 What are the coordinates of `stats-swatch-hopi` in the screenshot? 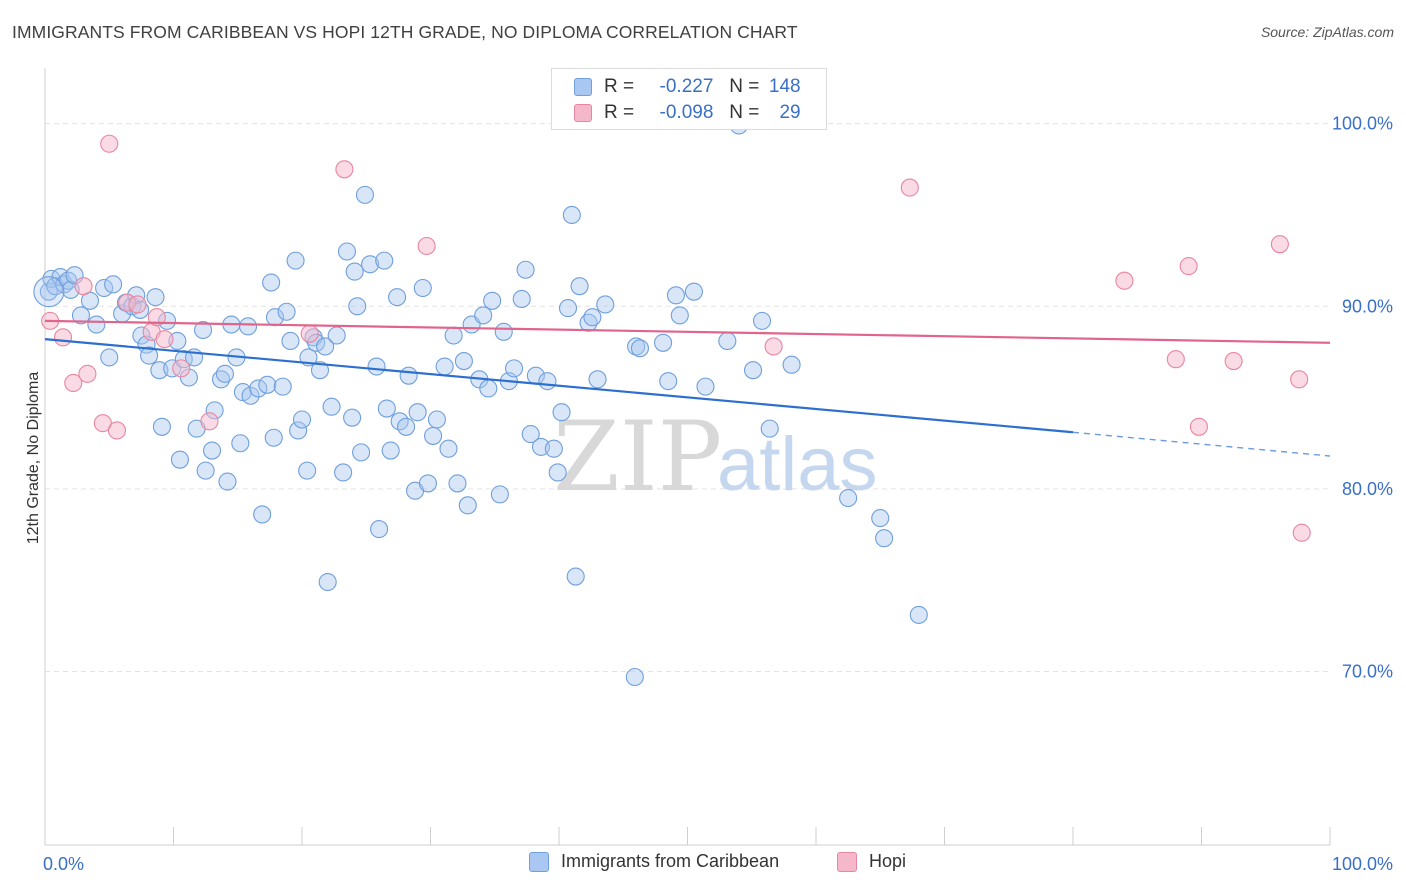 It's located at (583, 113).